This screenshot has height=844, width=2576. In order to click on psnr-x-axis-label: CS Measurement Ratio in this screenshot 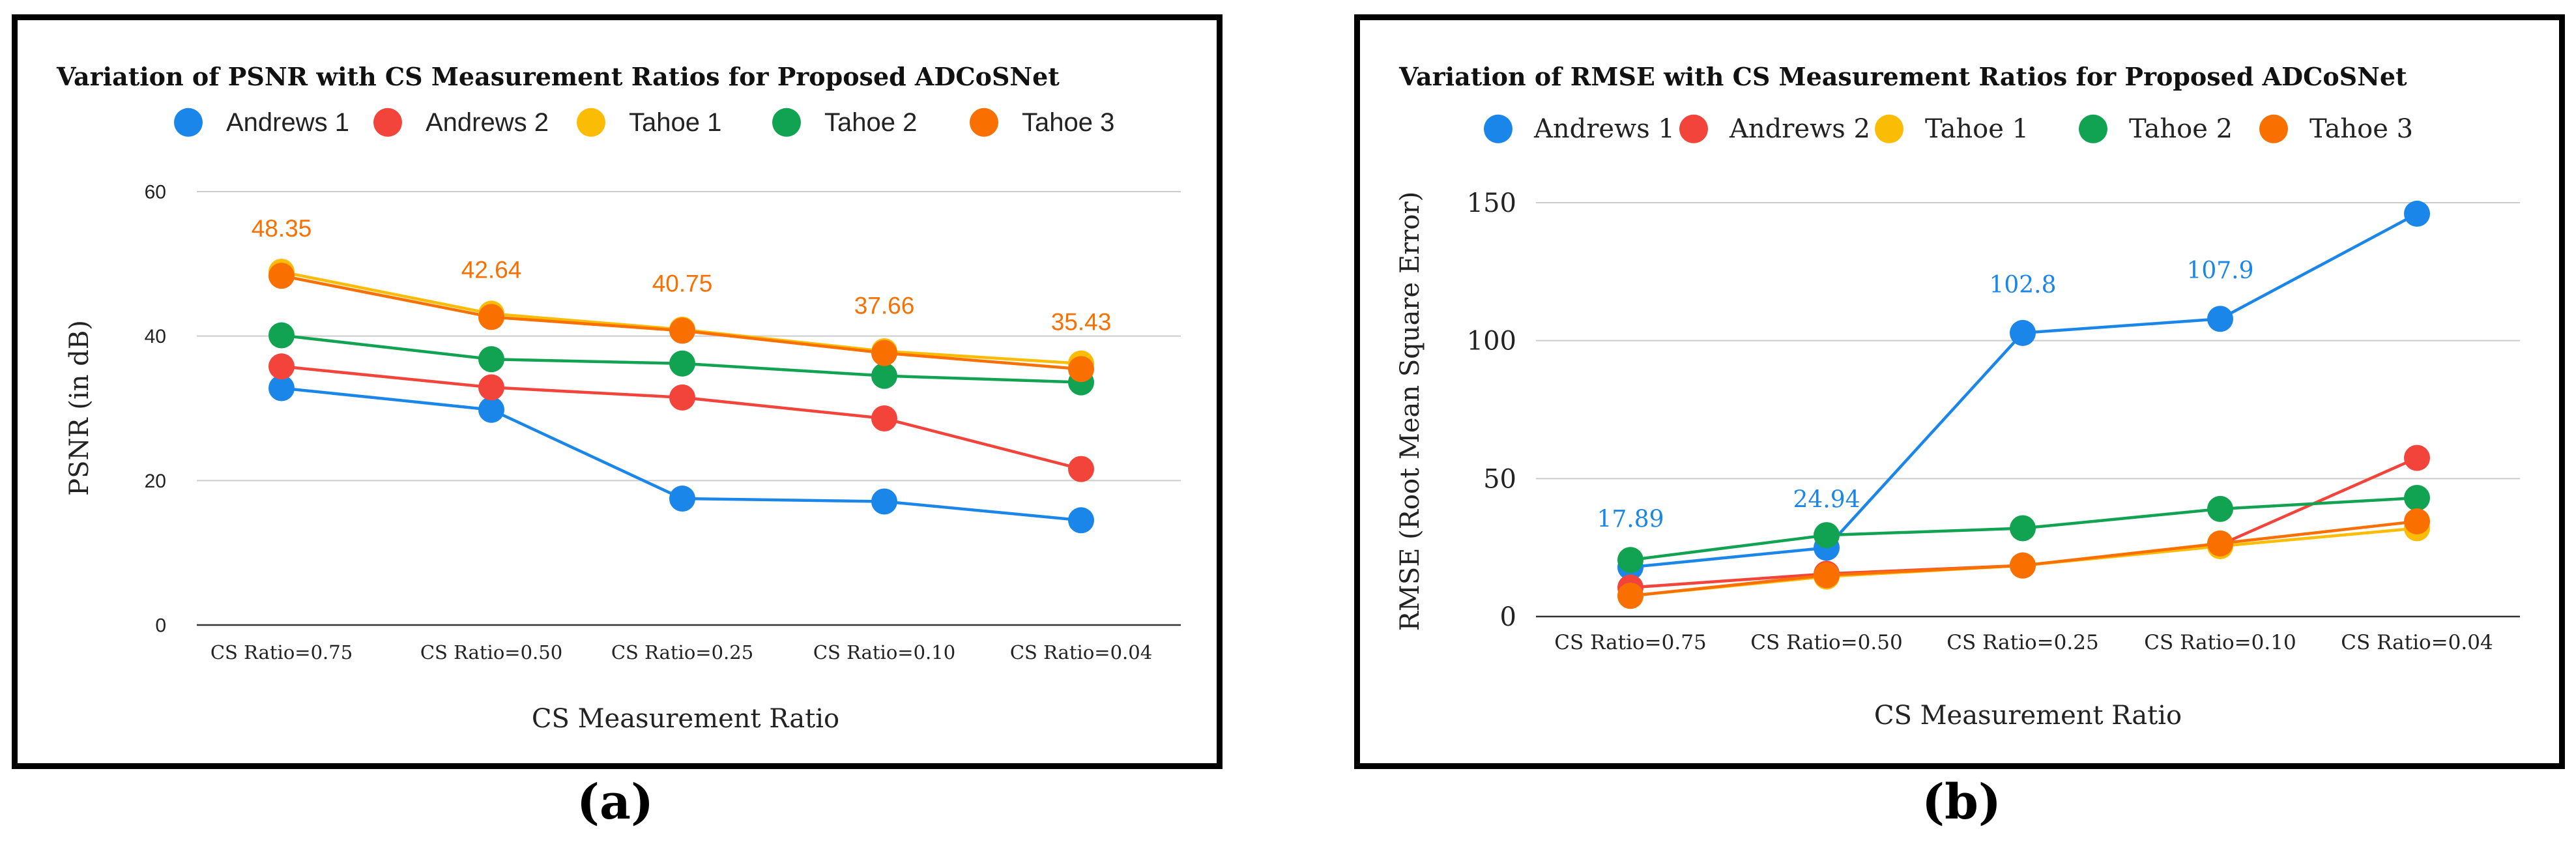, I will do `click(685, 719)`.